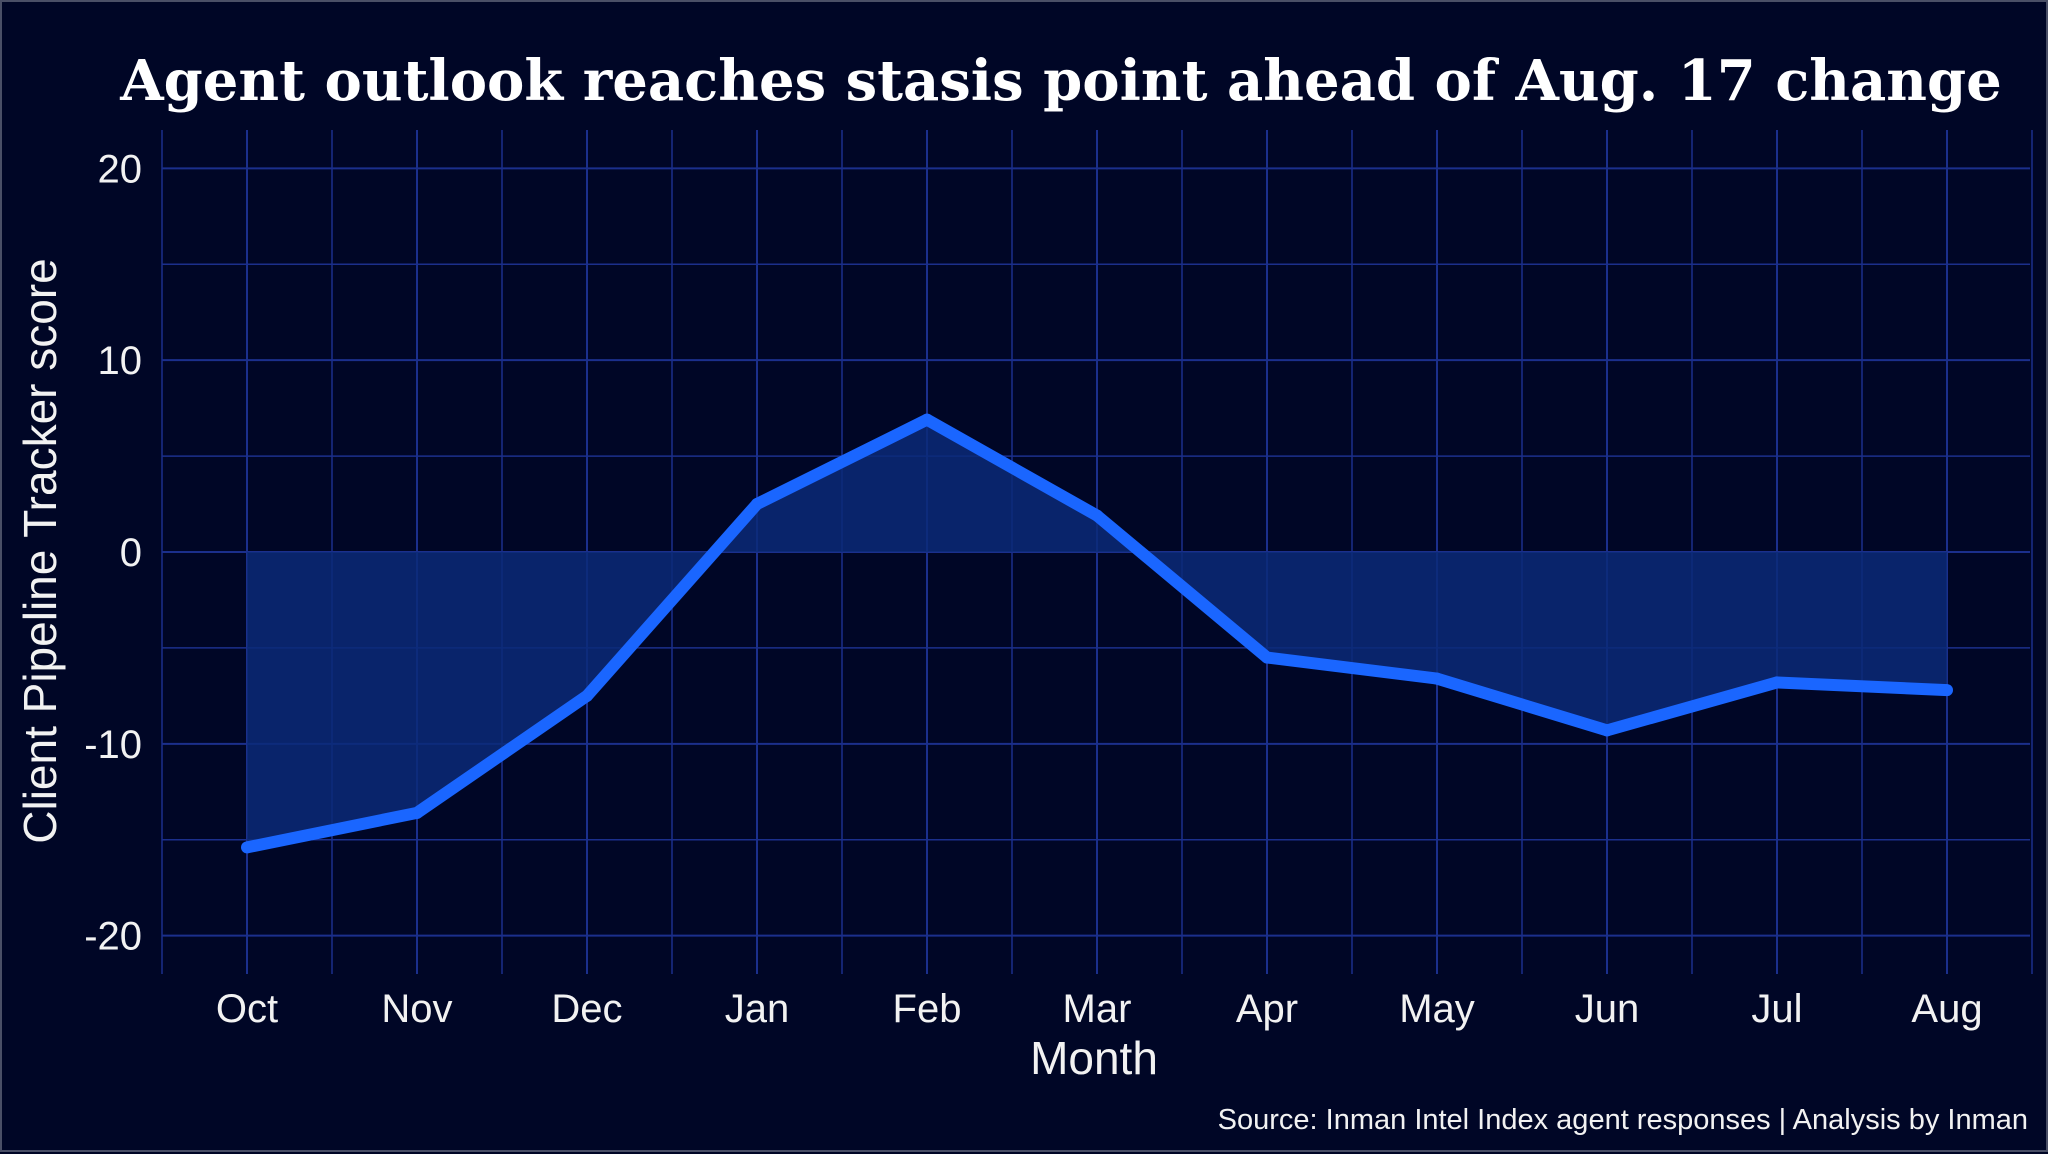 The image size is (2048, 1154). What do you see at coordinates (1097, 515) in the screenshot?
I see `data-point-mar` at bounding box center [1097, 515].